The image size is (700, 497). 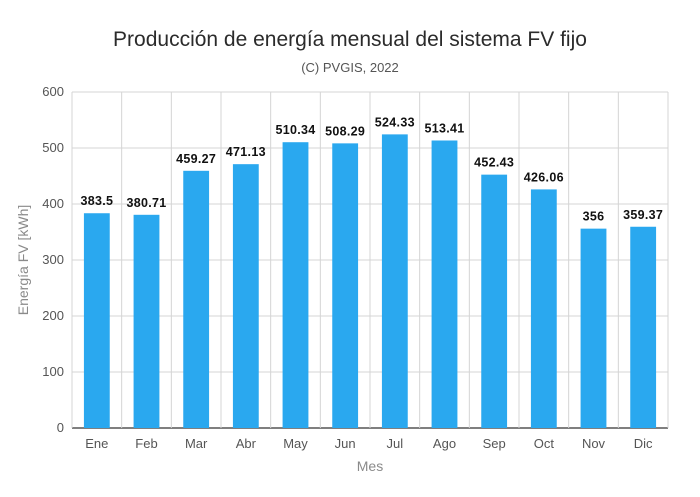 I want to click on data-label: 510.34, so click(x=295, y=130).